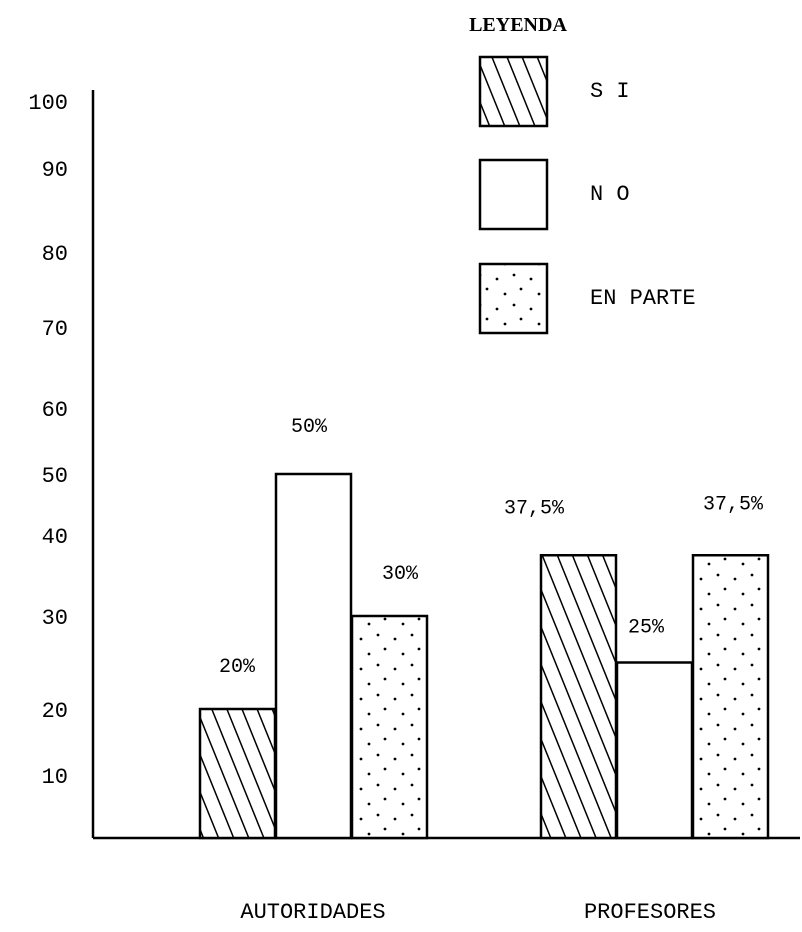 The height and width of the screenshot is (932, 802). Describe the element at coordinates (55, 537) in the screenshot. I see `y-tick-label: 40` at that location.